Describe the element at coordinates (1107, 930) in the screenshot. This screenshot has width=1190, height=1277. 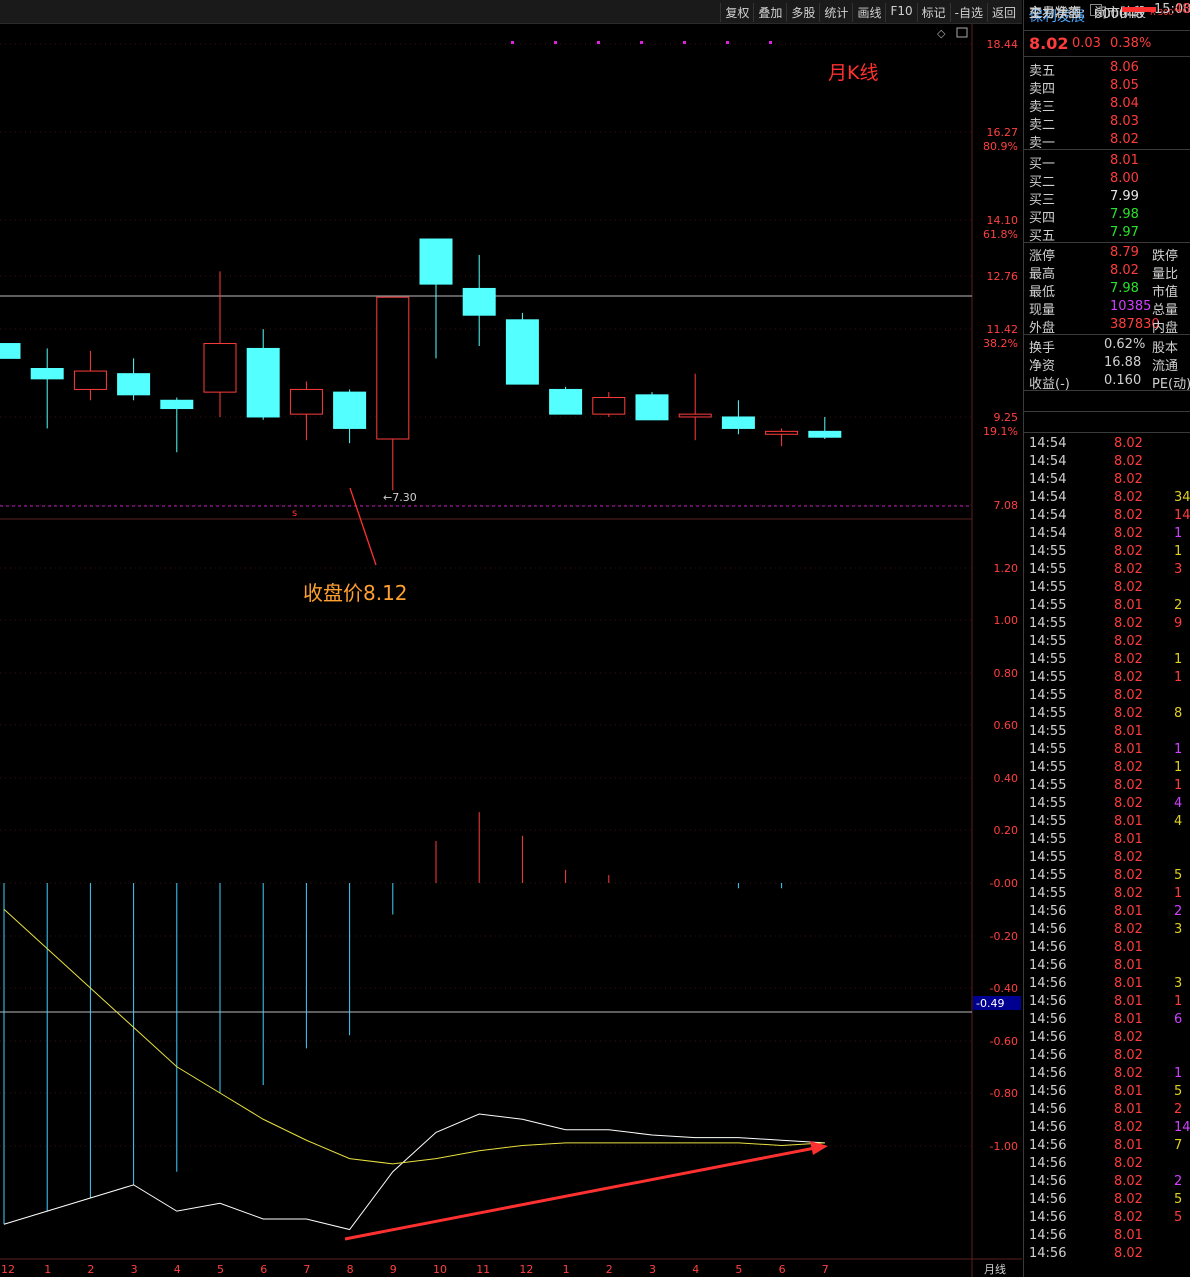
I see `tick-row: 14:56 8.02 3` at that location.